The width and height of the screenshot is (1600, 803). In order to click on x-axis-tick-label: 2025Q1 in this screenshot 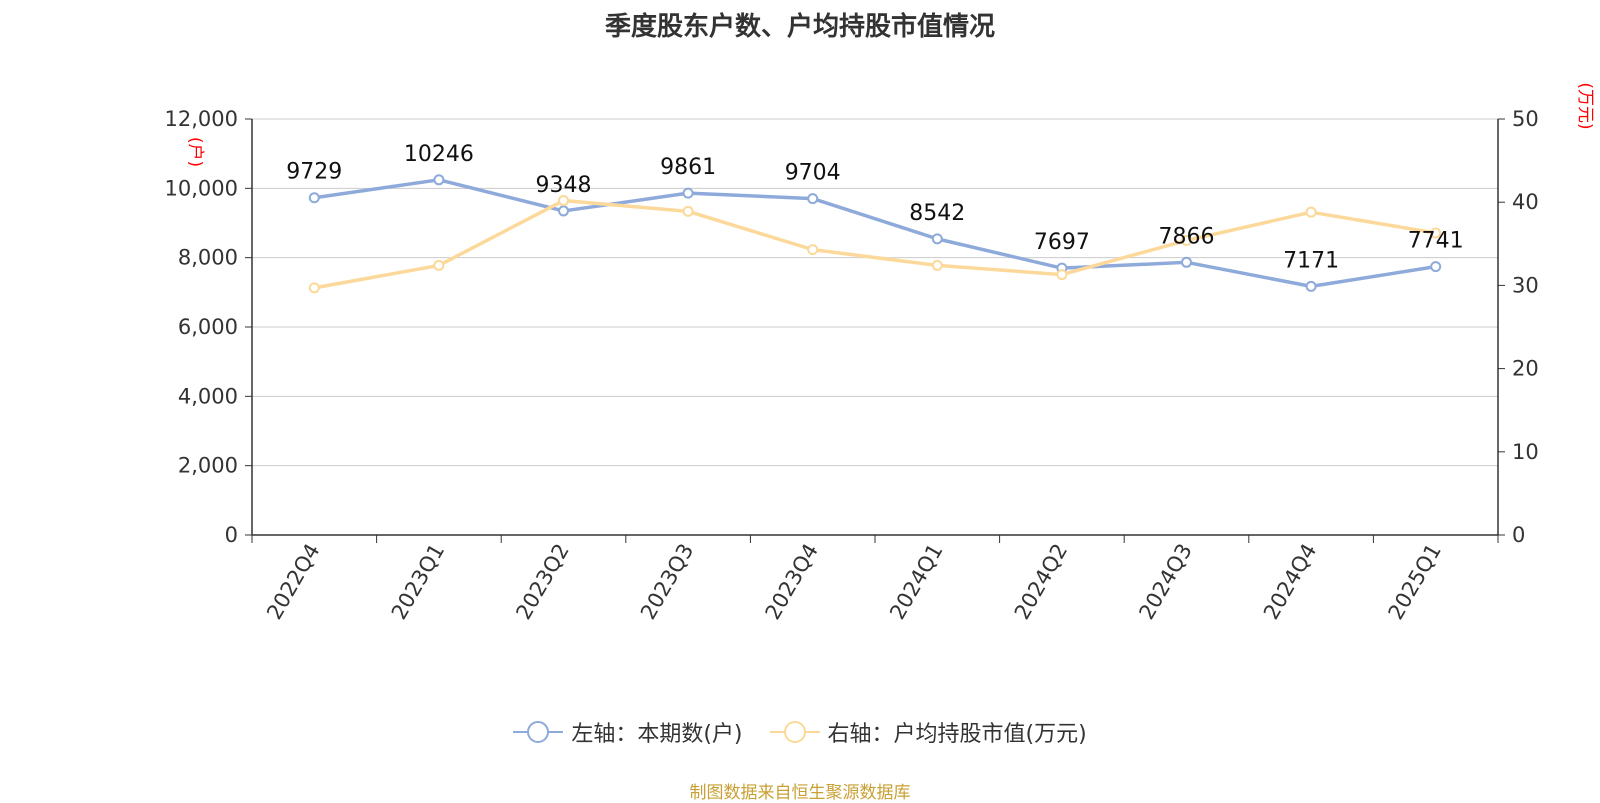, I will do `click(1415, 582)`.